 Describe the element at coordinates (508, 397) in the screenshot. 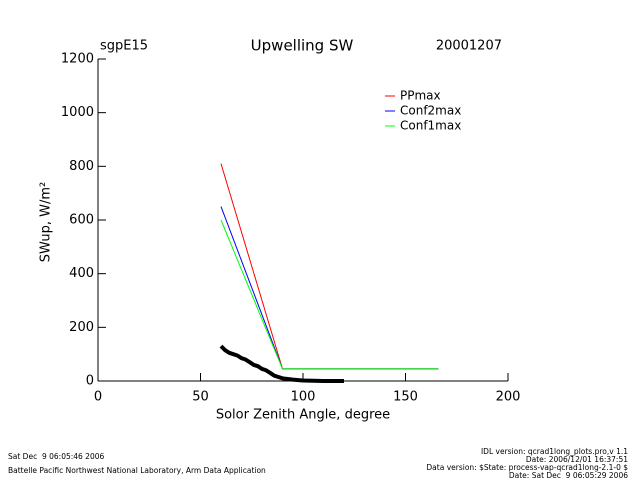

I see `x-tick-label: 200` at that location.